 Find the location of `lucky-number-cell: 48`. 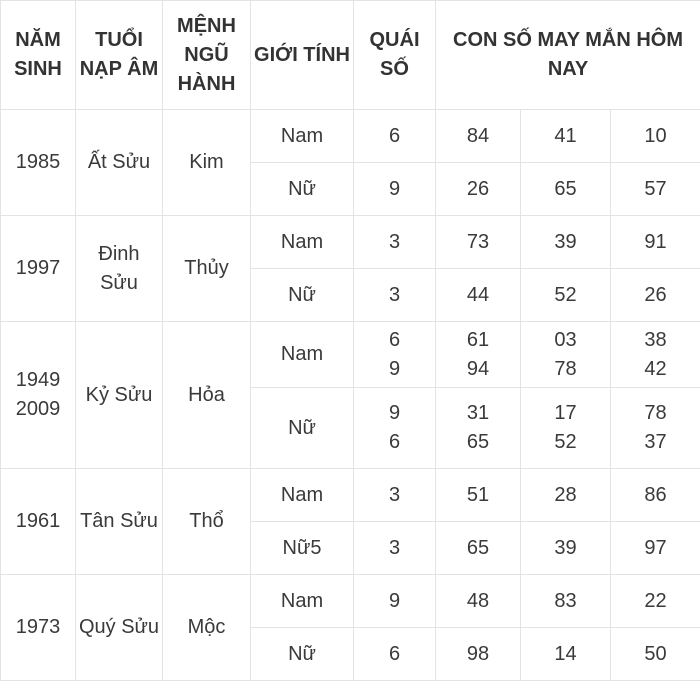

lucky-number-cell: 48 is located at coordinates (478, 601).